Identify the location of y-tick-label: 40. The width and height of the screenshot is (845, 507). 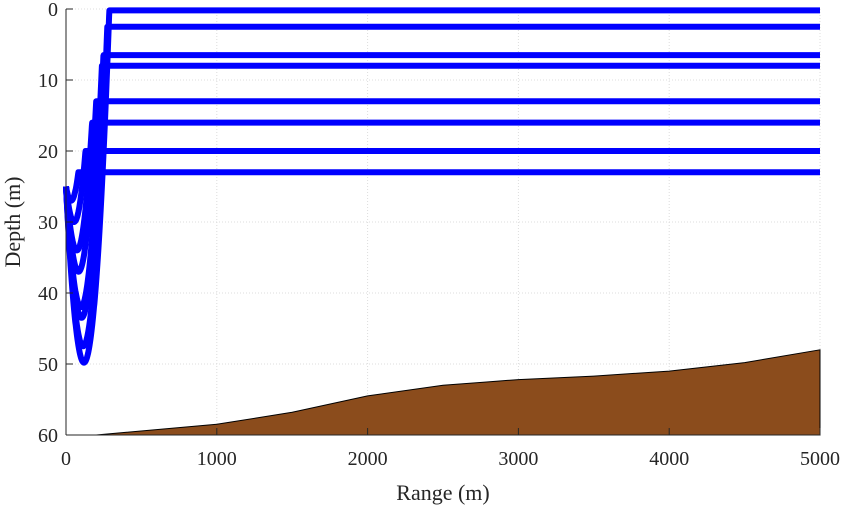
(48, 294).